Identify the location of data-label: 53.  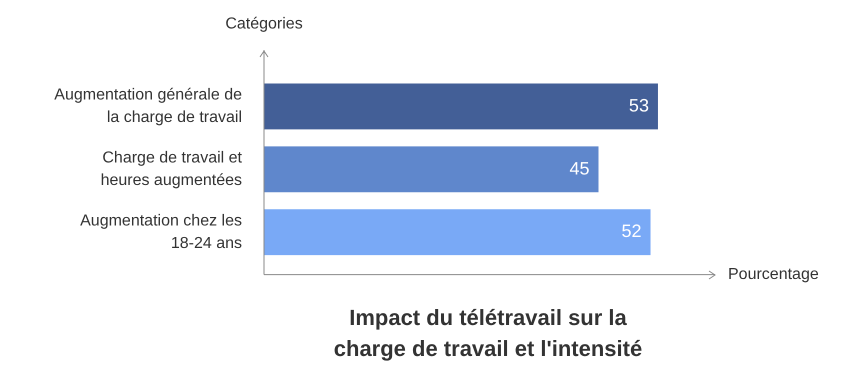
(638, 105).